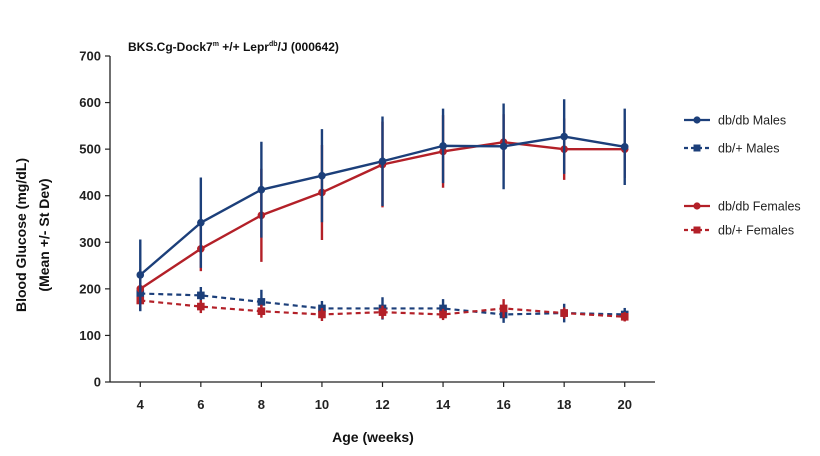 This screenshot has width=820, height=456. What do you see at coordinates (756, 231) in the screenshot?
I see `legend-label: db/+ Females` at bounding box center [756, 231].